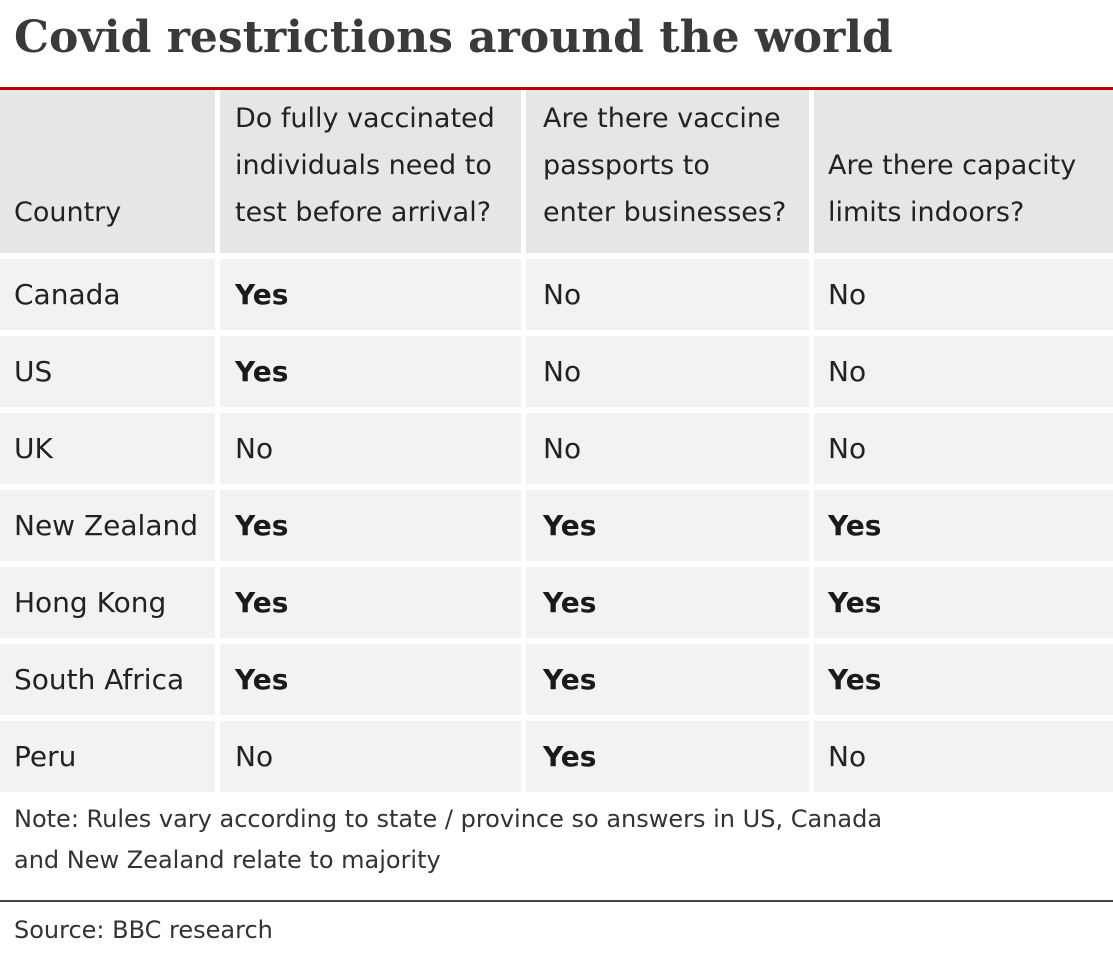 This screenshot has height=960, width=1113. What do you see at coordinates (556, 88) in the screenshot?
I see `title-divider` at bounding box center [556, 88].